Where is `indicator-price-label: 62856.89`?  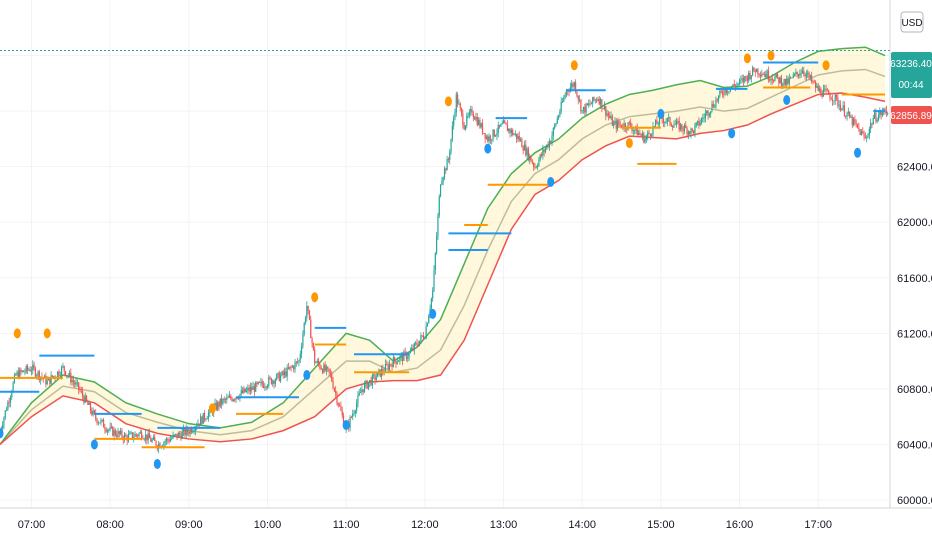
indicator-price-label: 62856.89 is located at coordinates (911, 115).